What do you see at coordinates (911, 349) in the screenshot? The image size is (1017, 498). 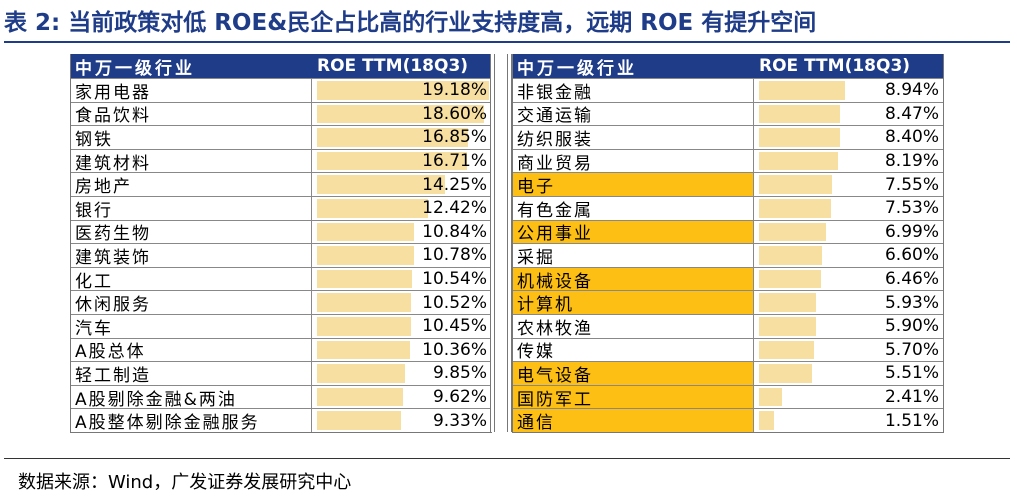 I see `roe-value: 5.70%` at bounding box center [911, 349].